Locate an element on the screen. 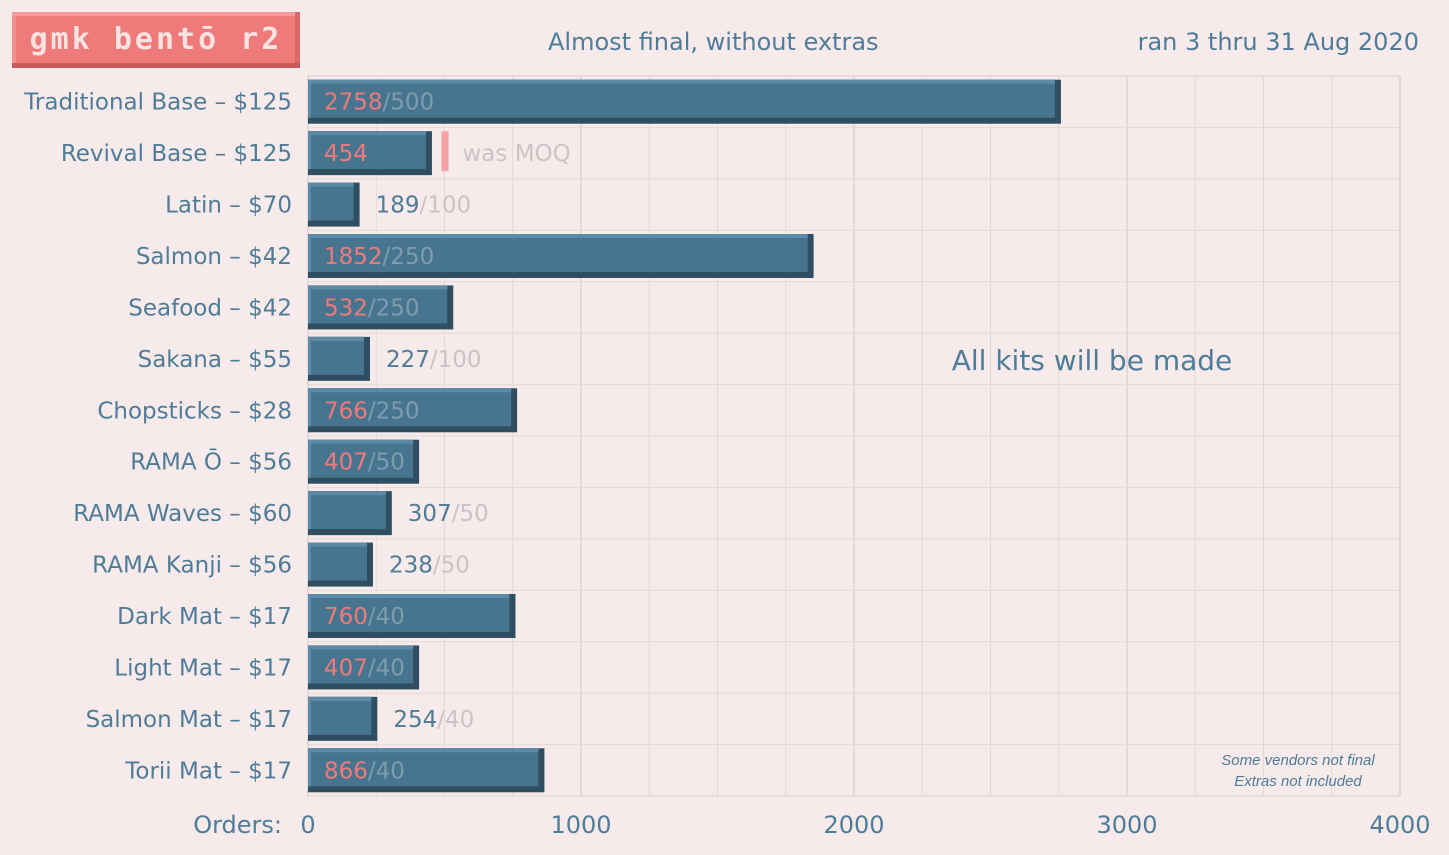  bar-value-label: 2758/500 is located at coordinates (379, 103).